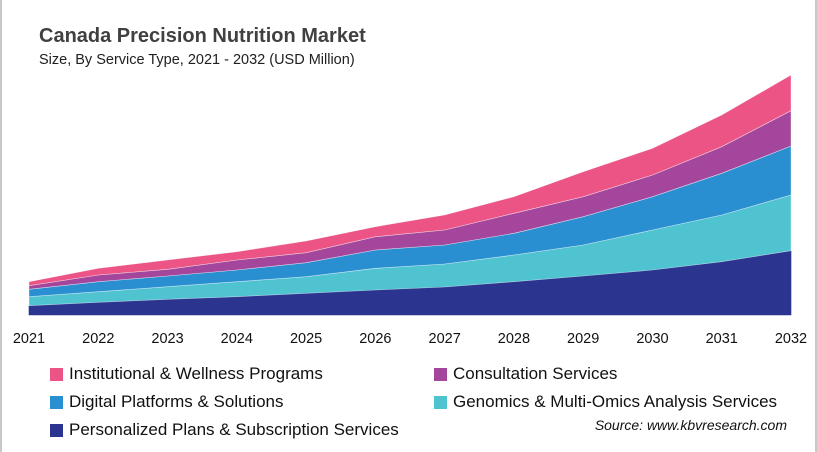 The image size is (817, 452). I want to click on x-tick-label: 2031, so click(722, 339).